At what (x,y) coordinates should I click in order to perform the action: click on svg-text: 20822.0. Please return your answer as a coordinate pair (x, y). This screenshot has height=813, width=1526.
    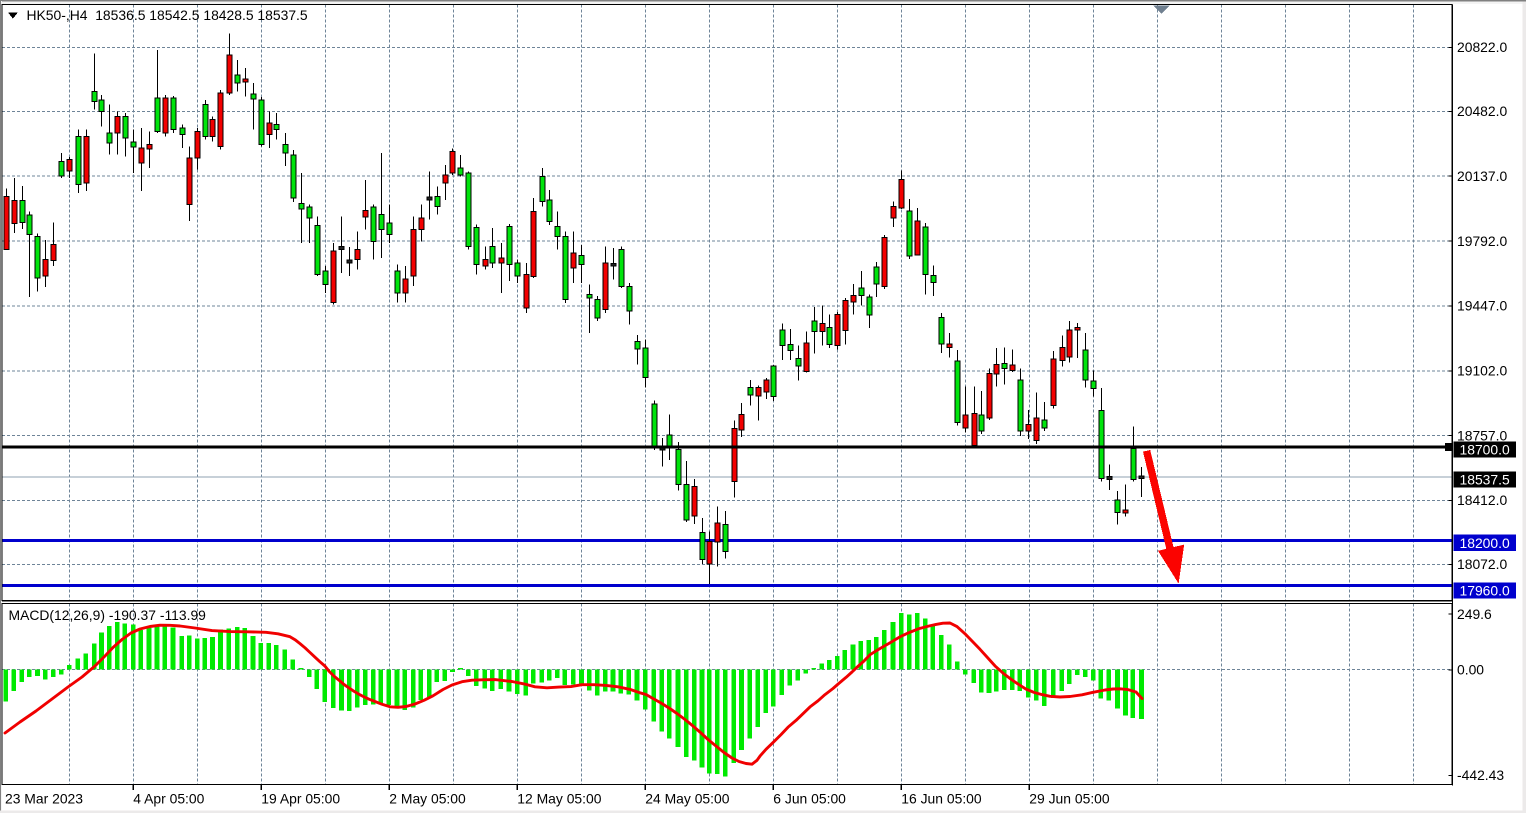
    Looking at the image, I should click on (1482, 47).